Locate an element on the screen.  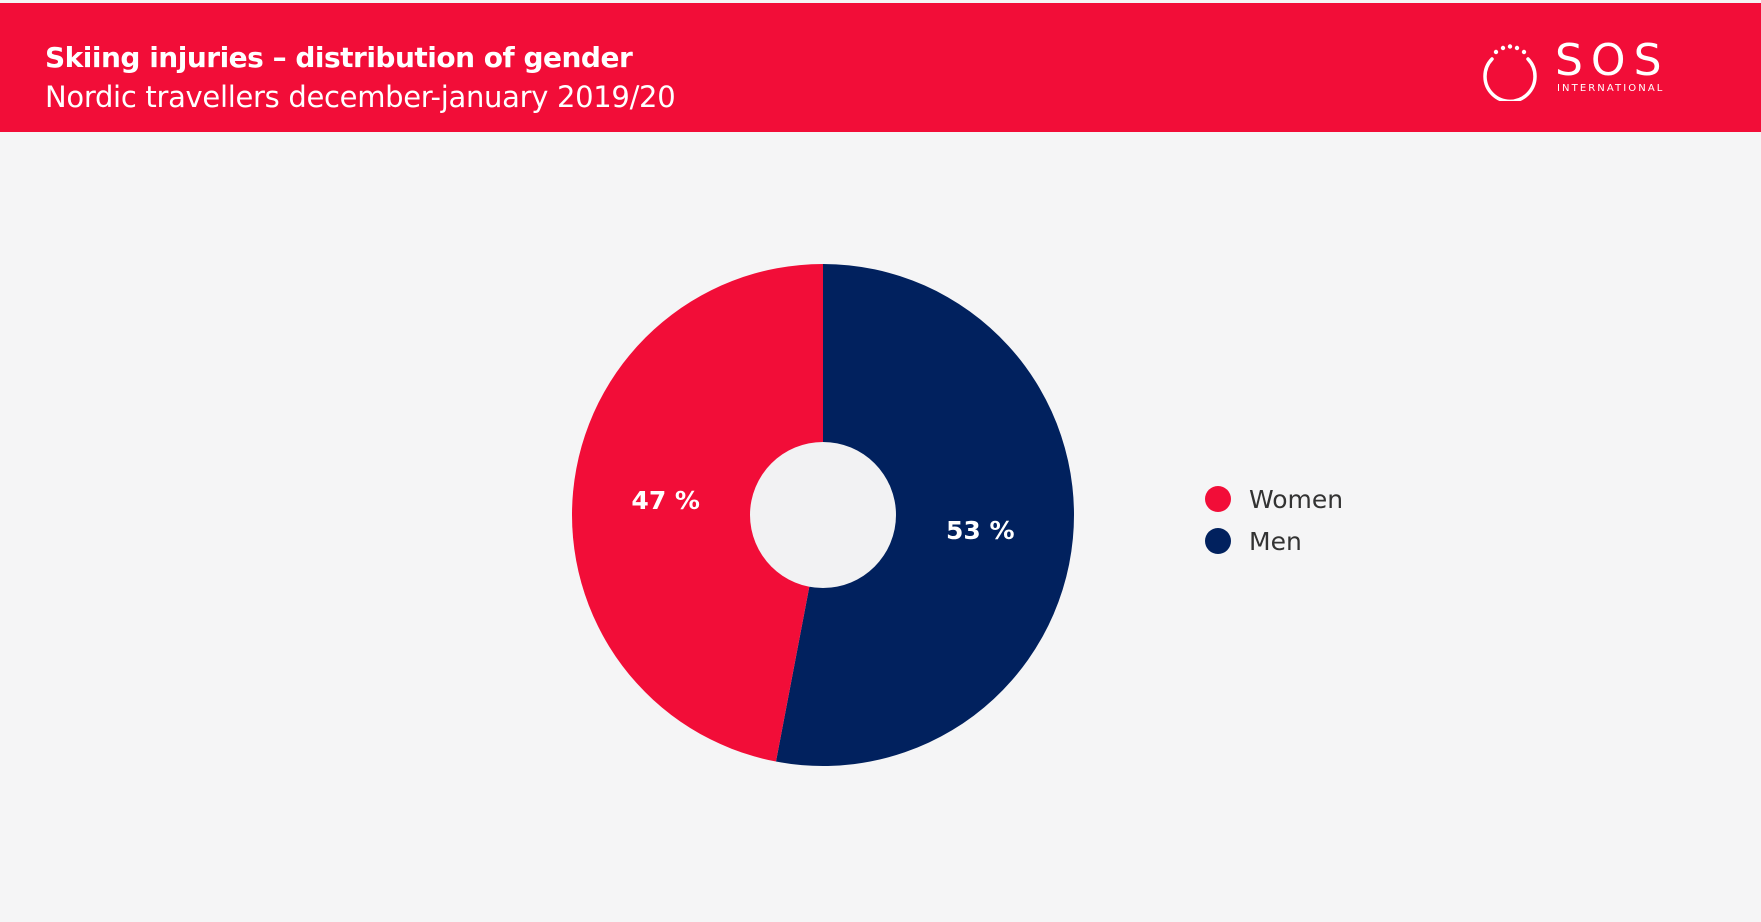
legend-item-women: Women is located at coordinates (1274, 499).